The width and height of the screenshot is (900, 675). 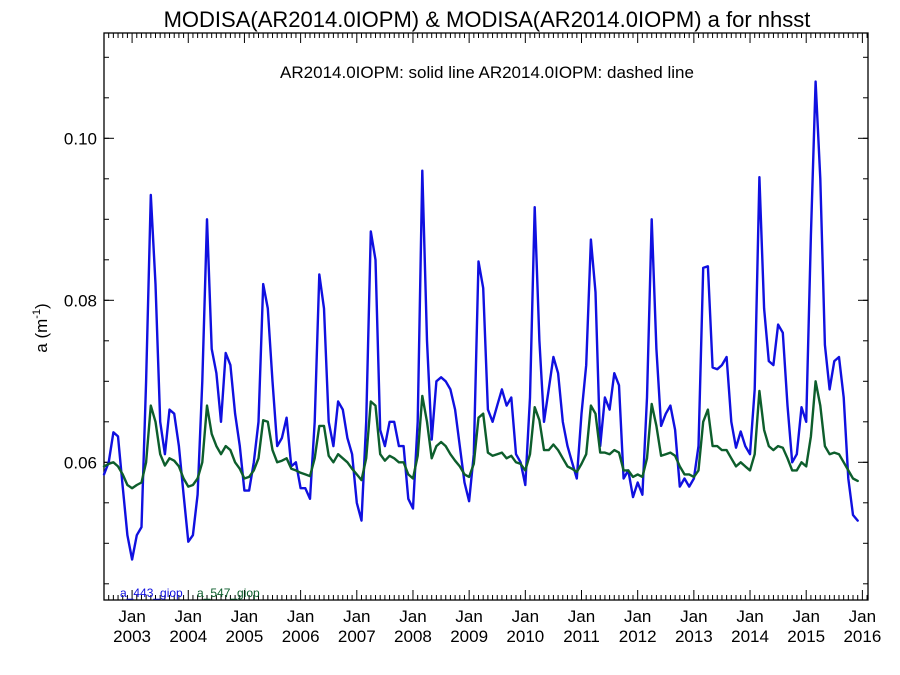 What do you see at coordinates (413, 636) in the screenshot?
I see `x-tick-year-label: 2008` at bounding box center [413, 636].